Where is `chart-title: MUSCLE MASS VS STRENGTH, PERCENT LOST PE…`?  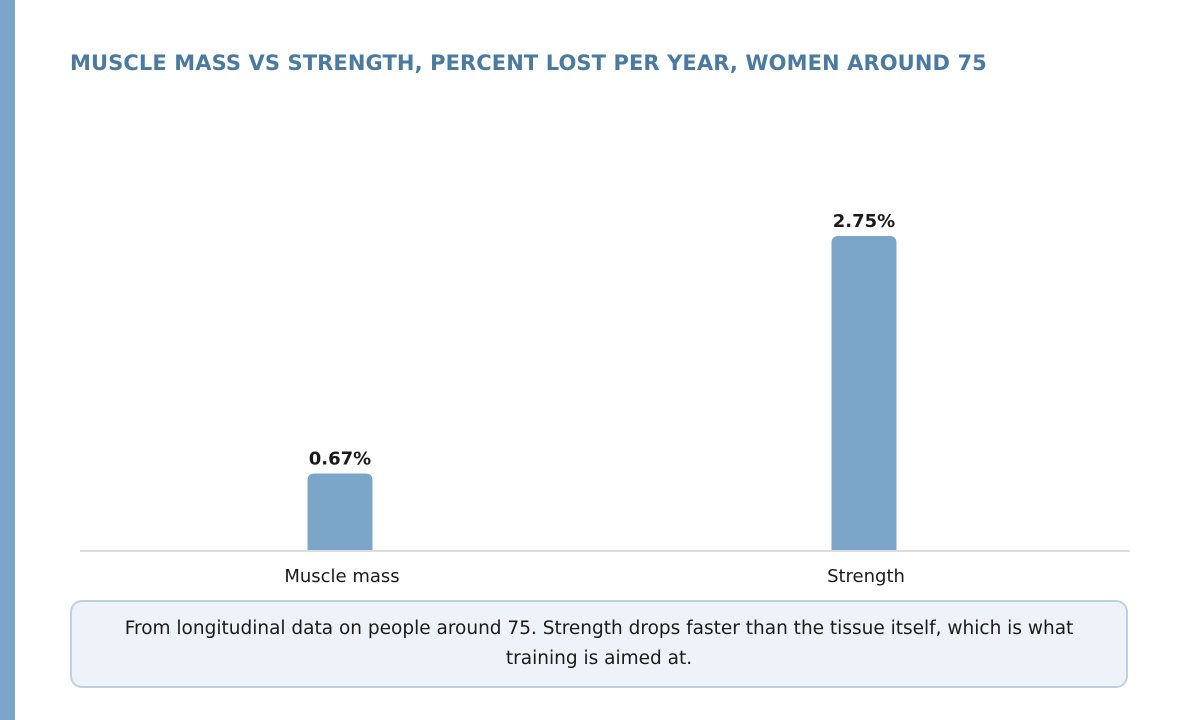 chart-title: MUSCLE MASS VS STRENGTH, PERCENT LOST PE… is located at coordinates (528, 63).